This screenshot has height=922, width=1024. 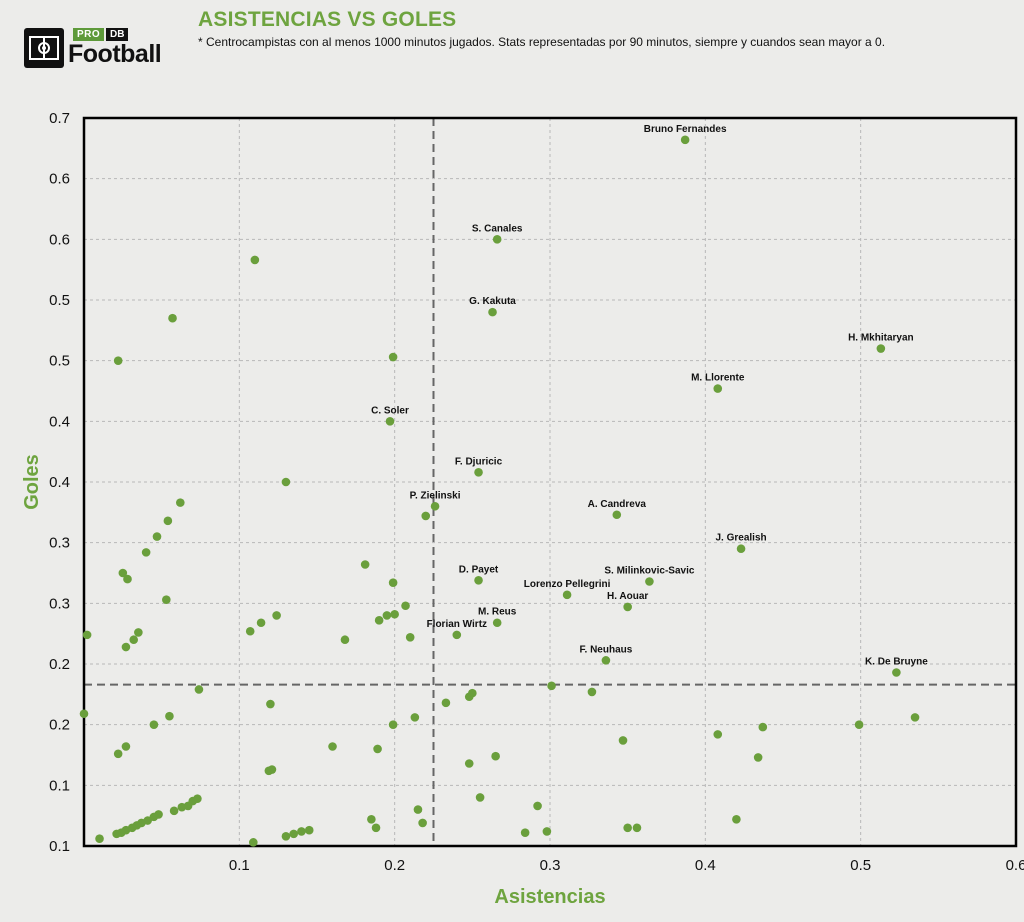 What do you see at coordinates (32, 482) in the screenshot?
I see `y-axis-title: Goles` at bounding box center [32, 482].